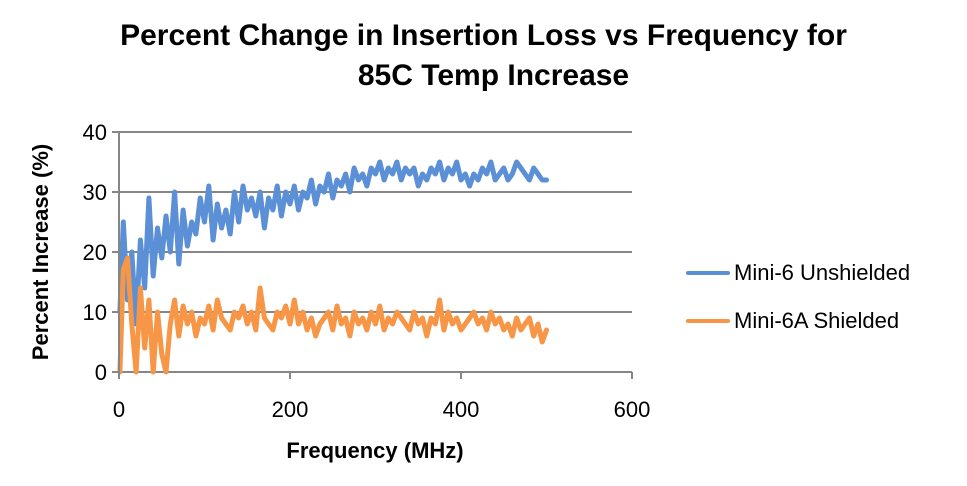 This screenshot has height=486, width=967. I want to click on legend-item-unshielded: Mini-6 Unshielded, so click(798, 273).